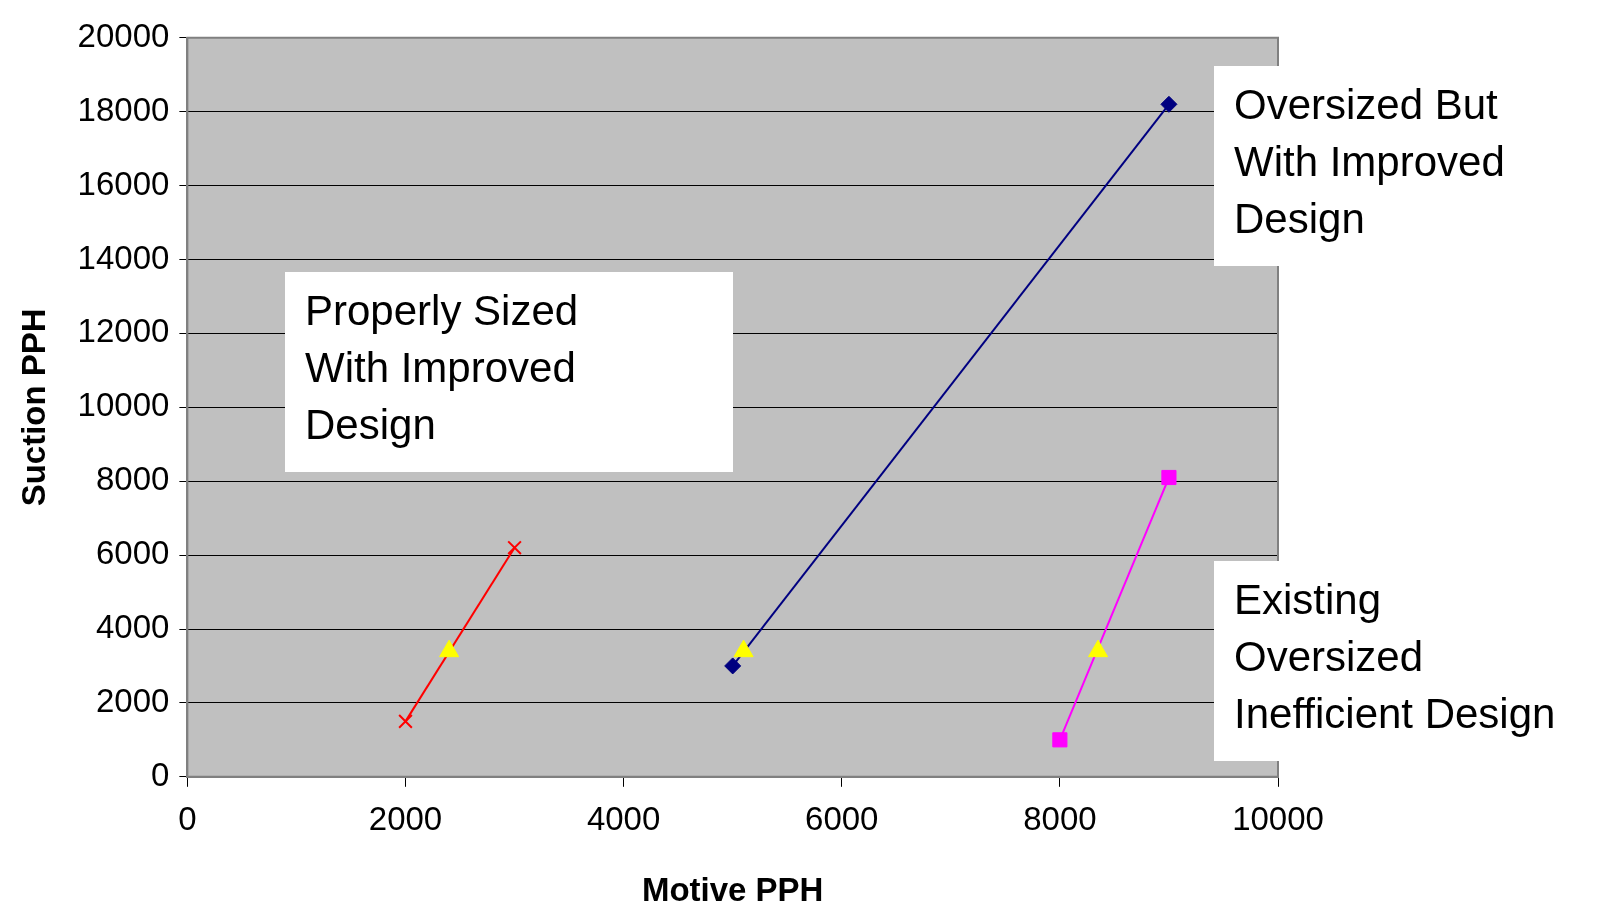 The height and width of the screenshot is (919, 1608). What do you see at coordinates (1278, 818) in the screenshot?
I see `x-tick-label: 10000` at bounding box center [1278, 818].